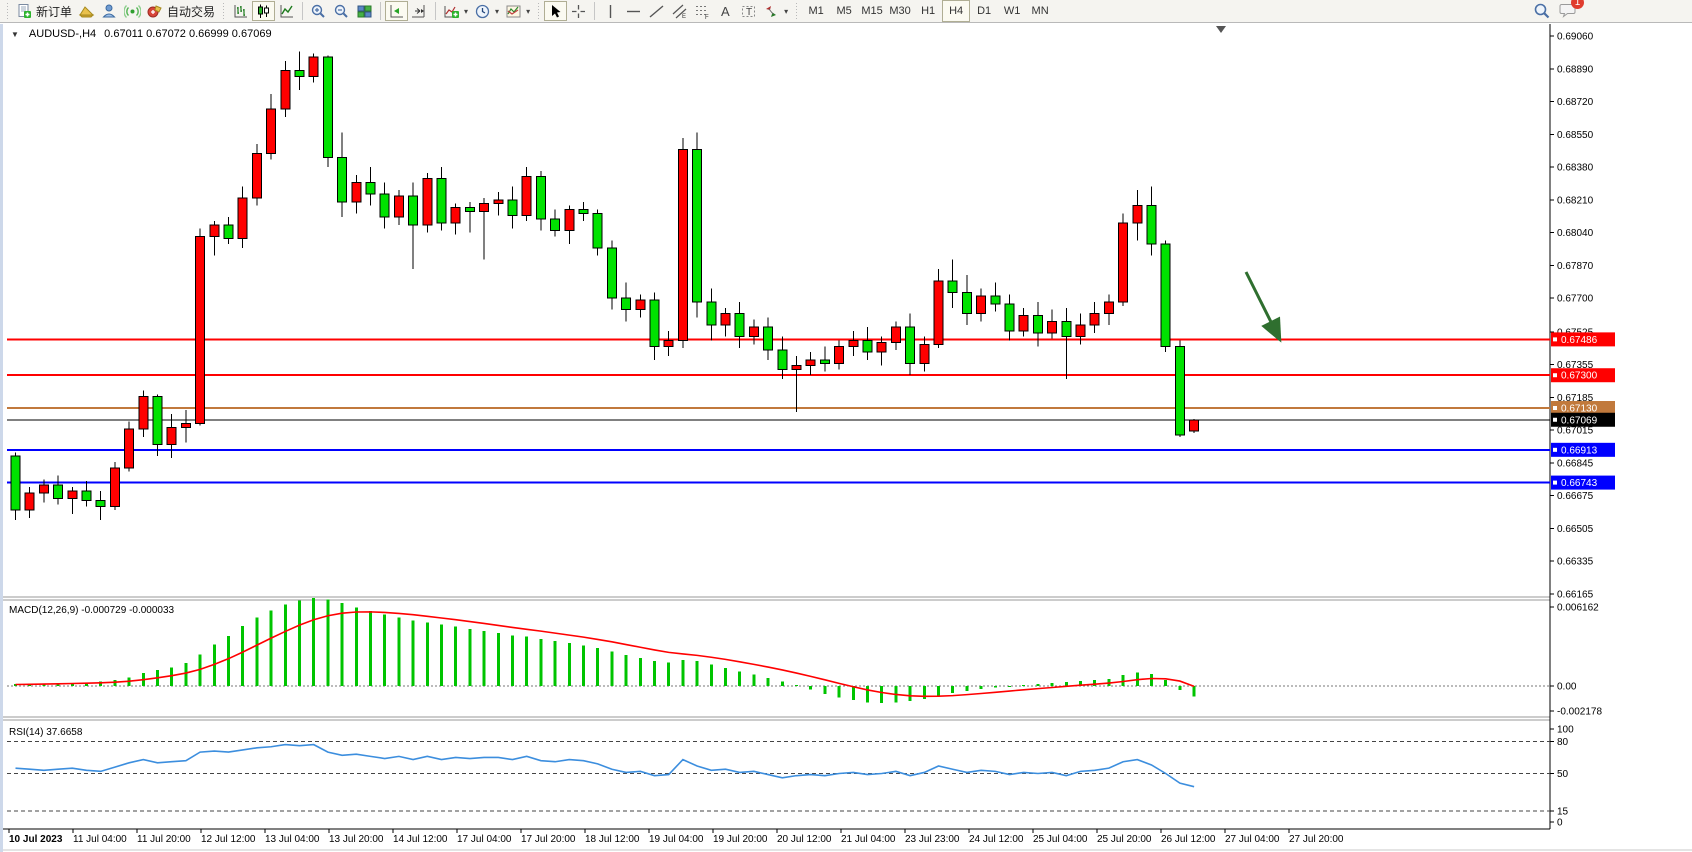 This screenshot has height=852, width=1692. I want to click on svg-text: 0.66675, so click(1575, 496).